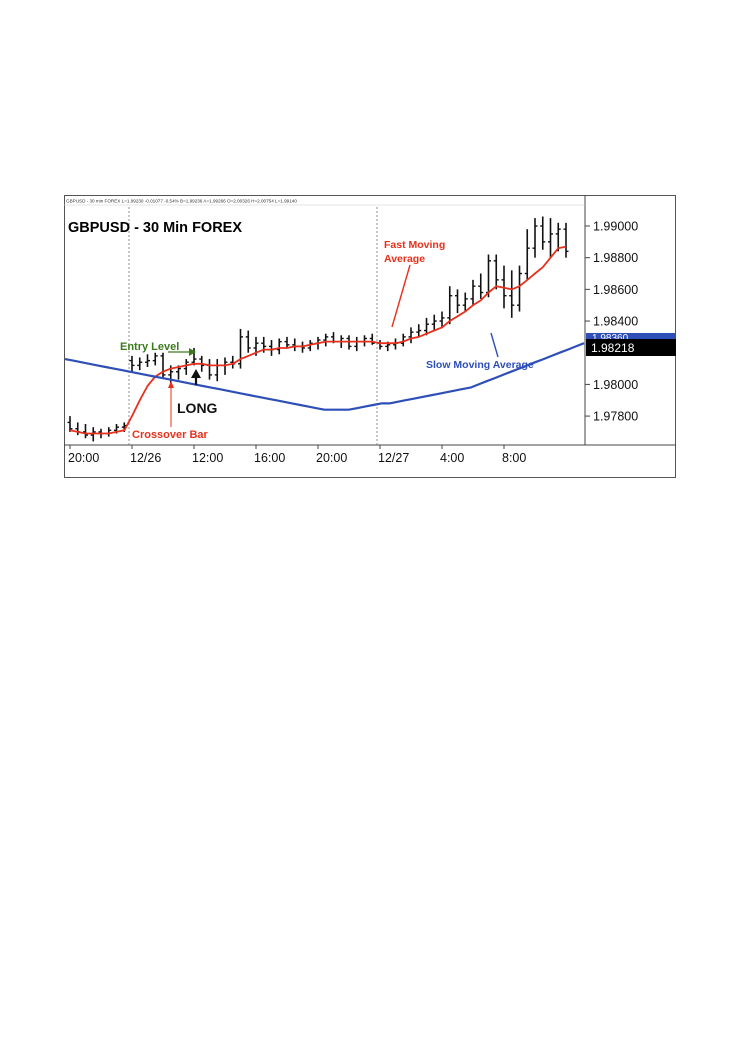 The height and width of the screenshot is (1042, 744). Describe the element at coordinates (324, 376) in the screenshot. I see `slow-ma-line` at that location.